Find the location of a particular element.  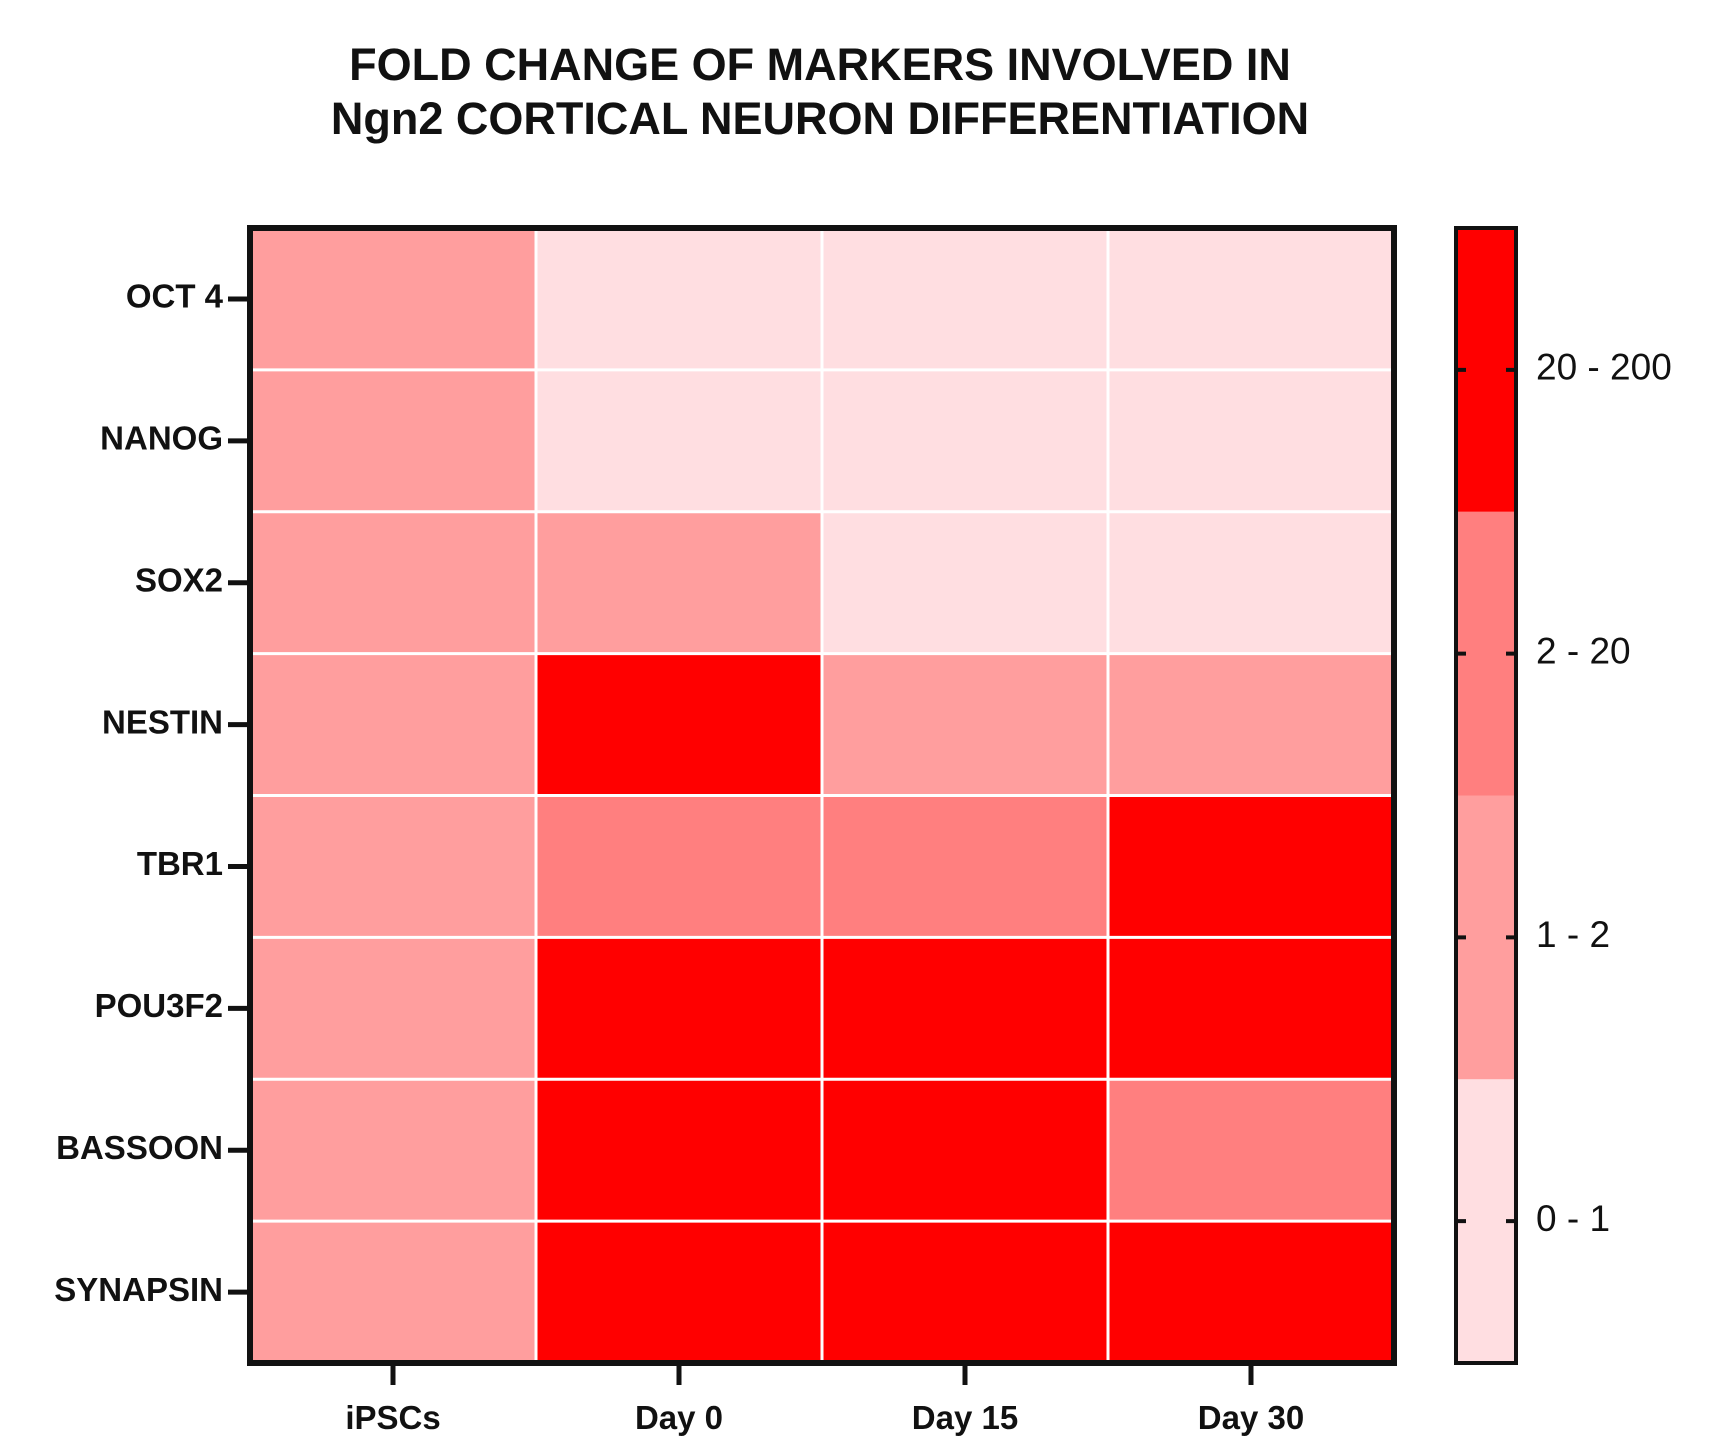

x-axis: iPSCs Day 0 Day 15 Day 30 is located at coordinates (824, 1399).